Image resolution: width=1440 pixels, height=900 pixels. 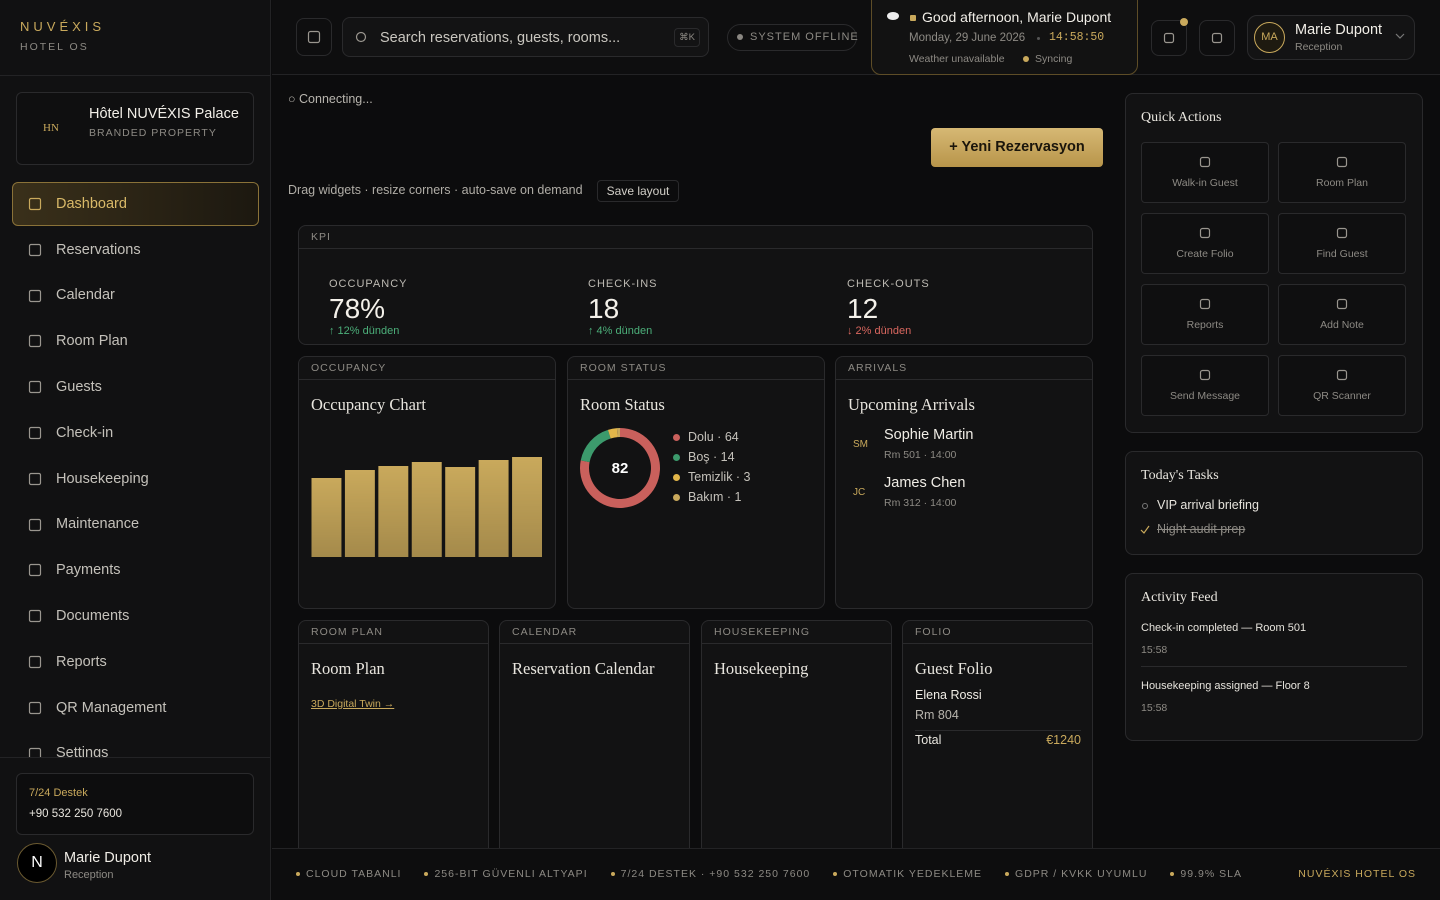 What do you see at coordinates (1054, 58) in the screenshot?
I see `sync: Syncing` at bounding box center [1054, 58].